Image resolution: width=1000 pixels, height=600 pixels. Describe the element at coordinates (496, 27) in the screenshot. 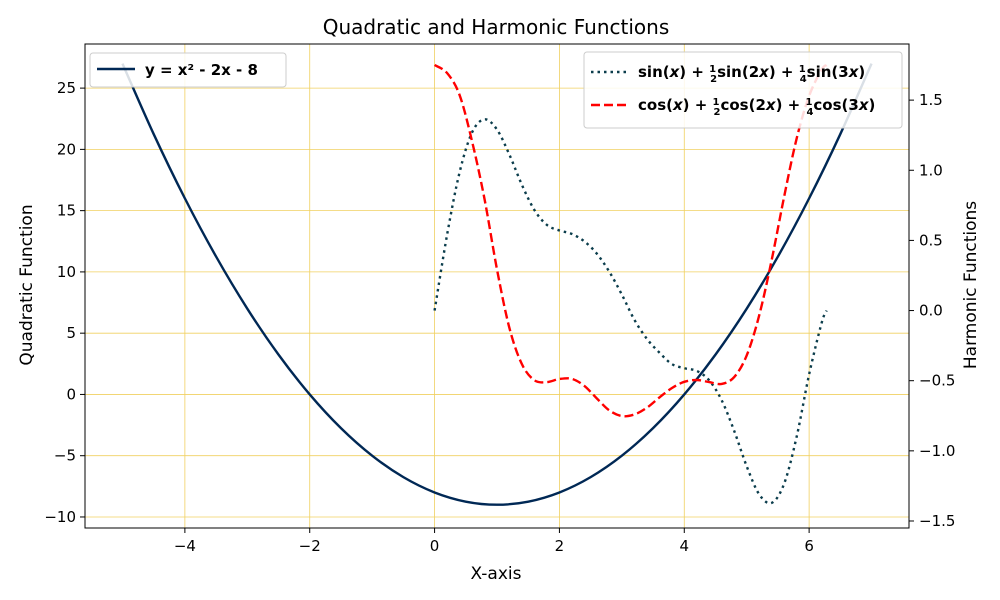

I see `chart-title: Quadratic and Harmonic Functions` at that location.